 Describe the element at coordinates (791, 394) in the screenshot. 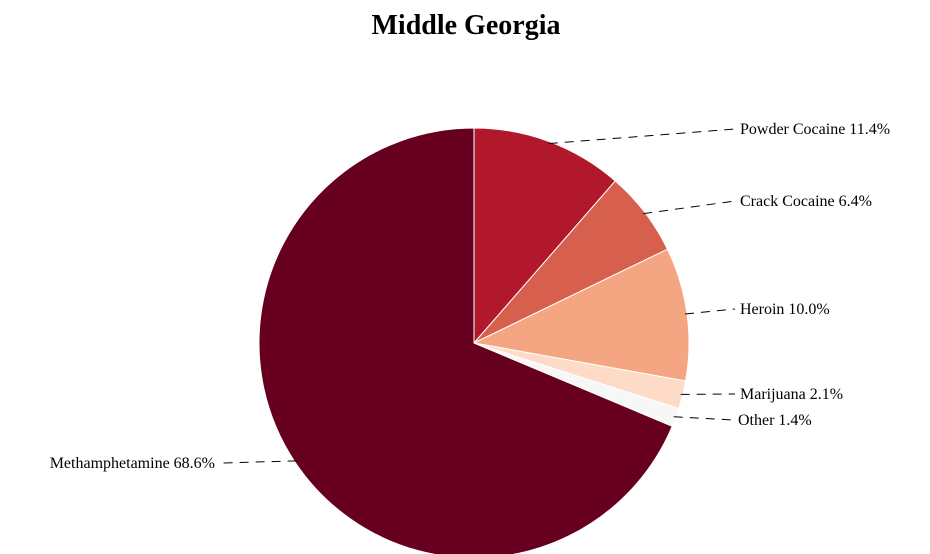

I see `slice-label-marijuana: Marijuana 2.1%` at that location.